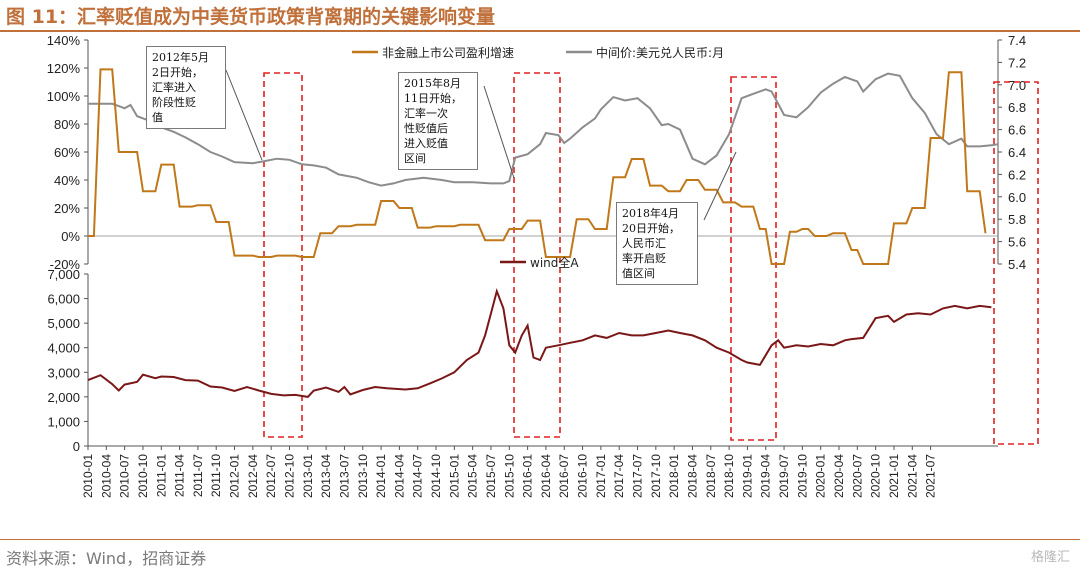 The height and width of the screenshot is (572, 1080). Describe the element at coordinates (67, 208) in the screenshot. I see `y-tick-label-left-top: 20%` at that location.